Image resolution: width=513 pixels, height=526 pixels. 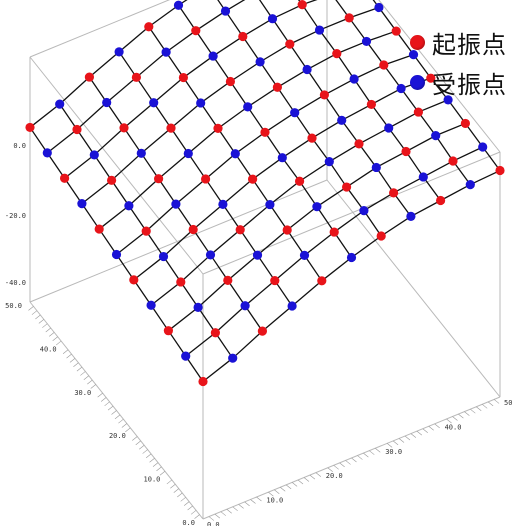 What do you see at coordinates (469, 84) in the screenshot?
I see `legend-label-receiver: 受振点` at bounding box center [469, 84].